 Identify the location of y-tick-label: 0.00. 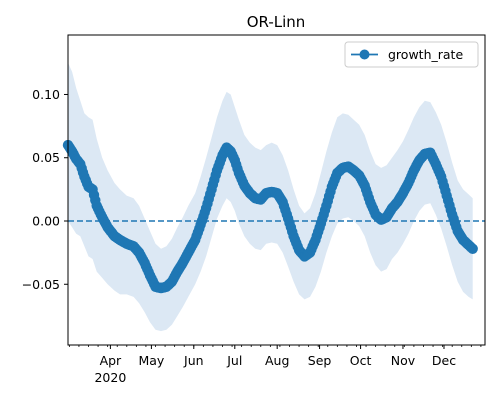
(46, 221).